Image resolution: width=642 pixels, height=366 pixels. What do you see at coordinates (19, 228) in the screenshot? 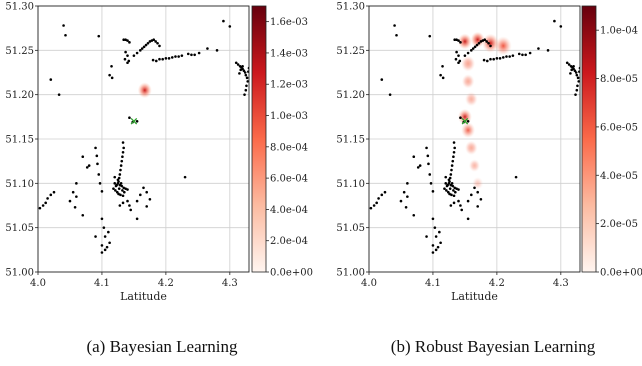
I see `y-tick-label: 51.05` at bounding box center [19, 228].